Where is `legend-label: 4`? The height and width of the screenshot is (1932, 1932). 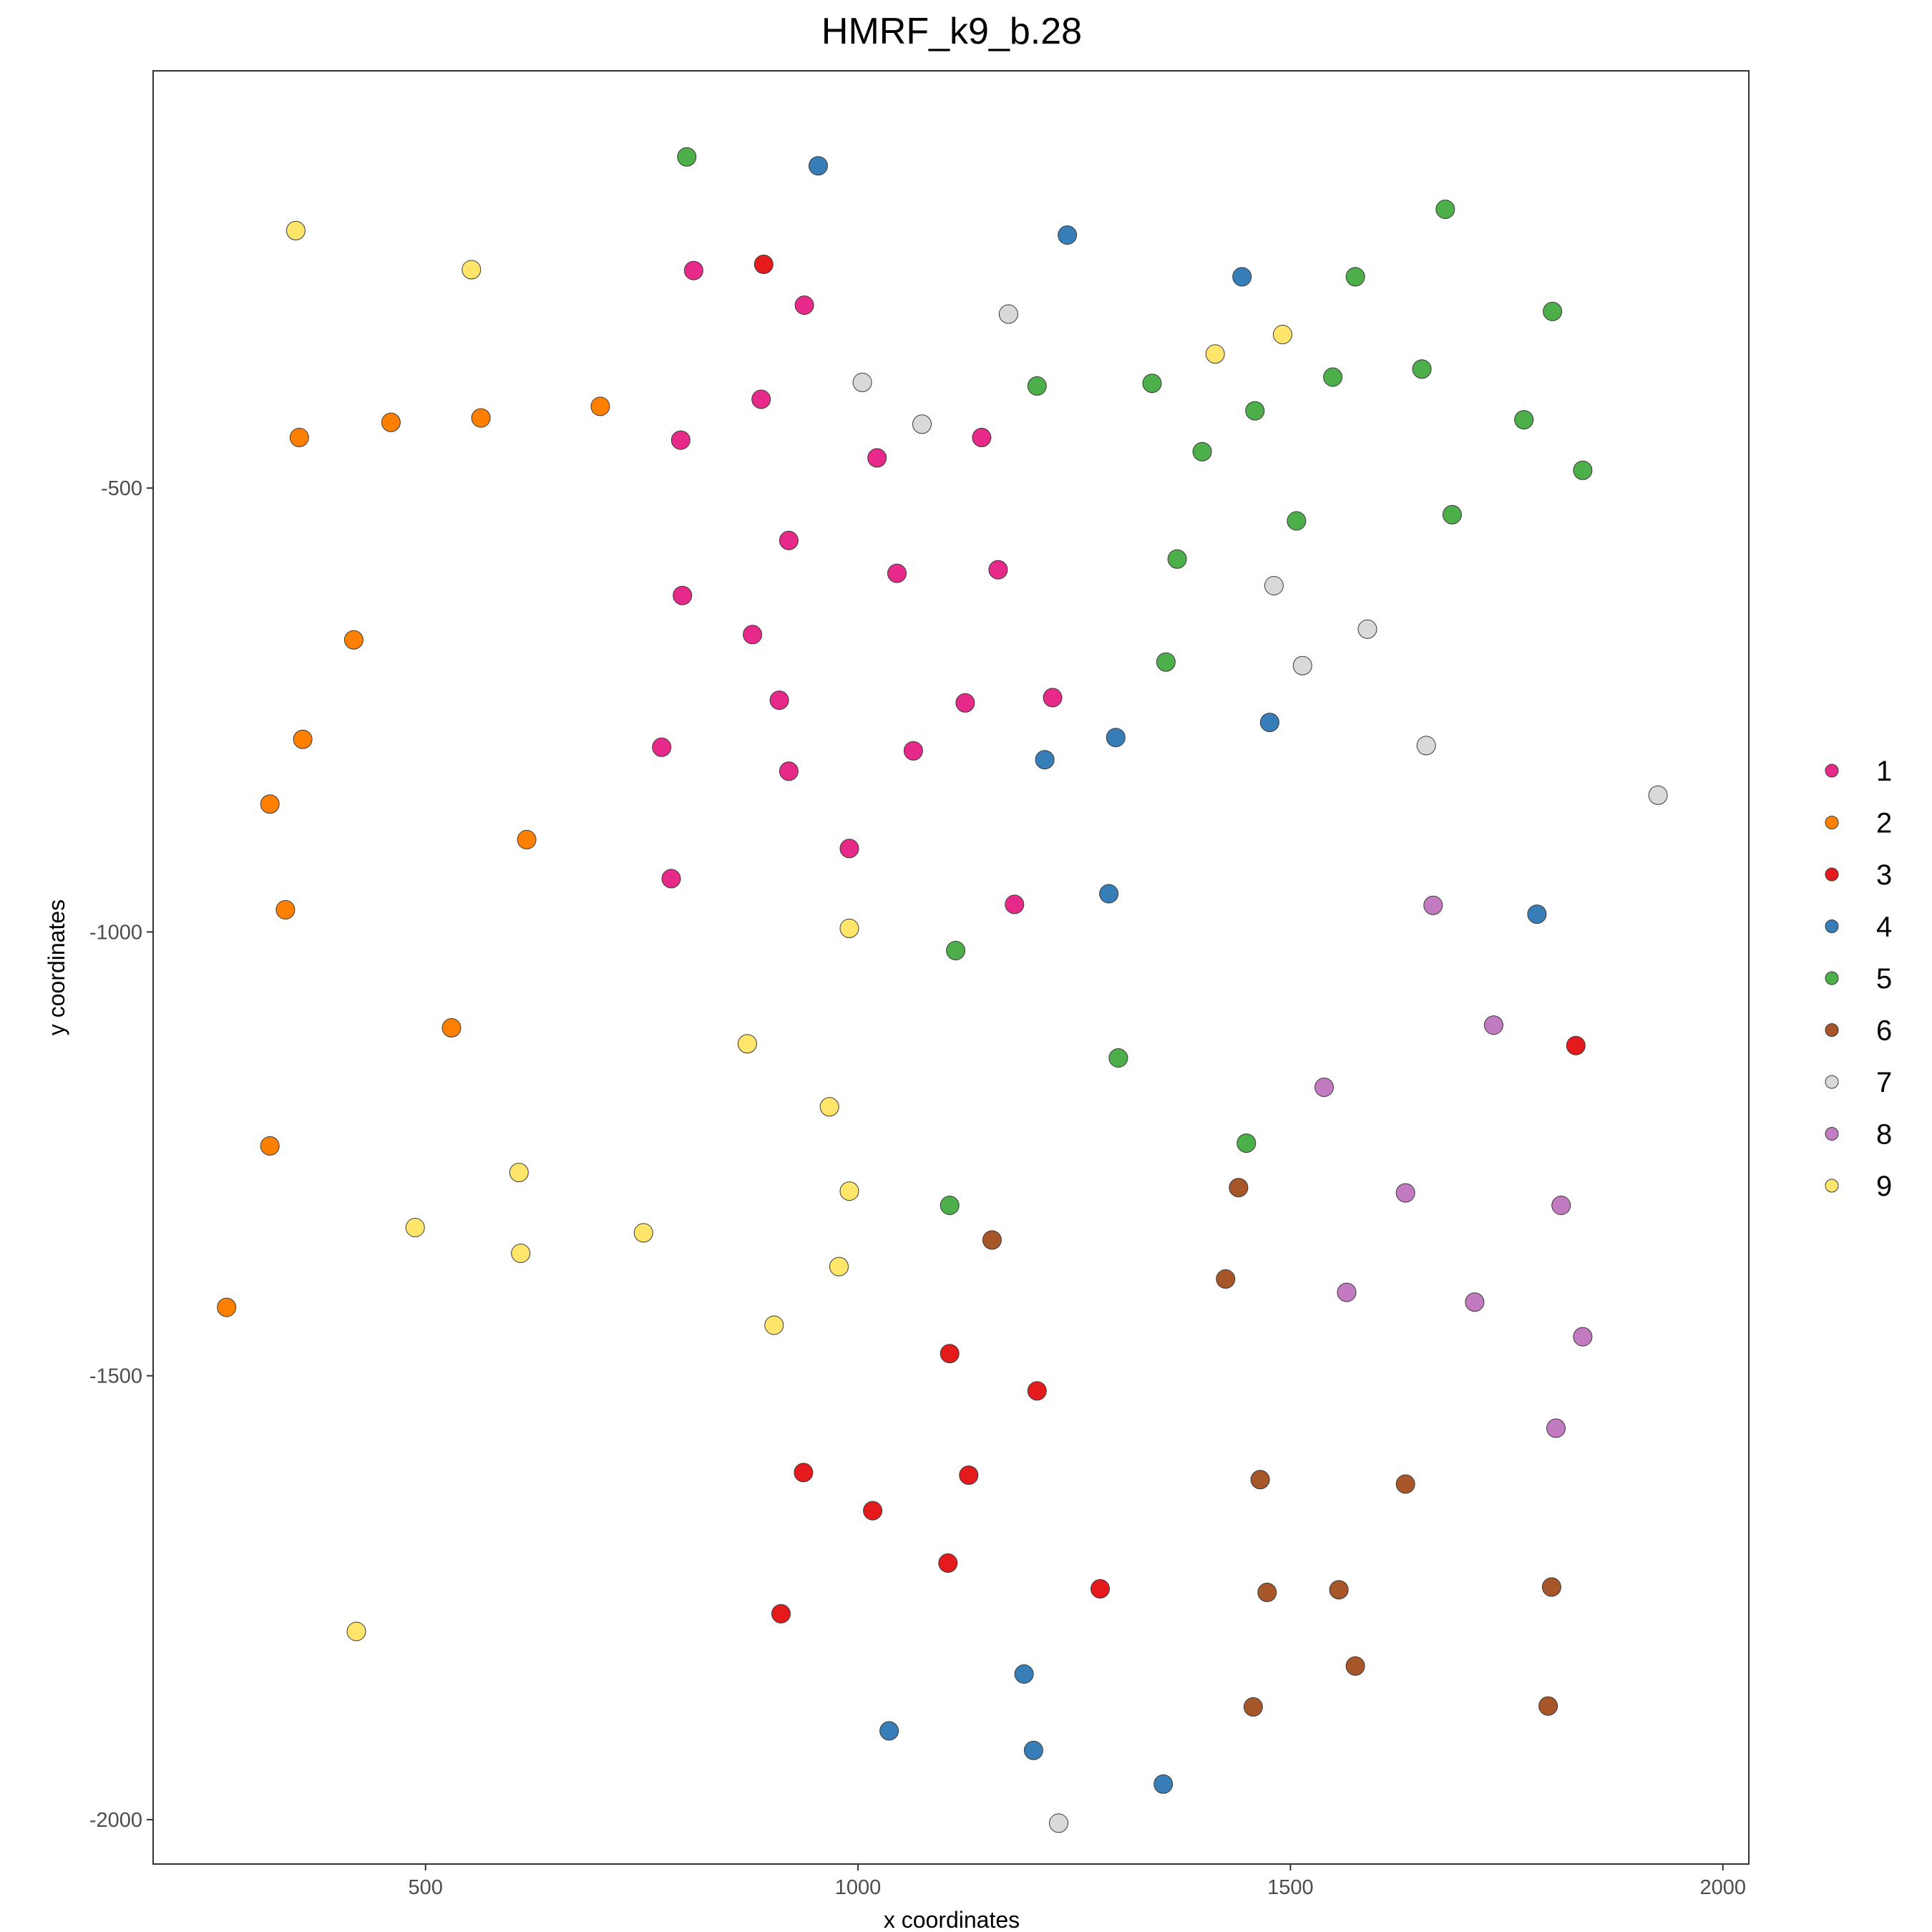
legend-label: 4 is located at coordinates (1884, 928).